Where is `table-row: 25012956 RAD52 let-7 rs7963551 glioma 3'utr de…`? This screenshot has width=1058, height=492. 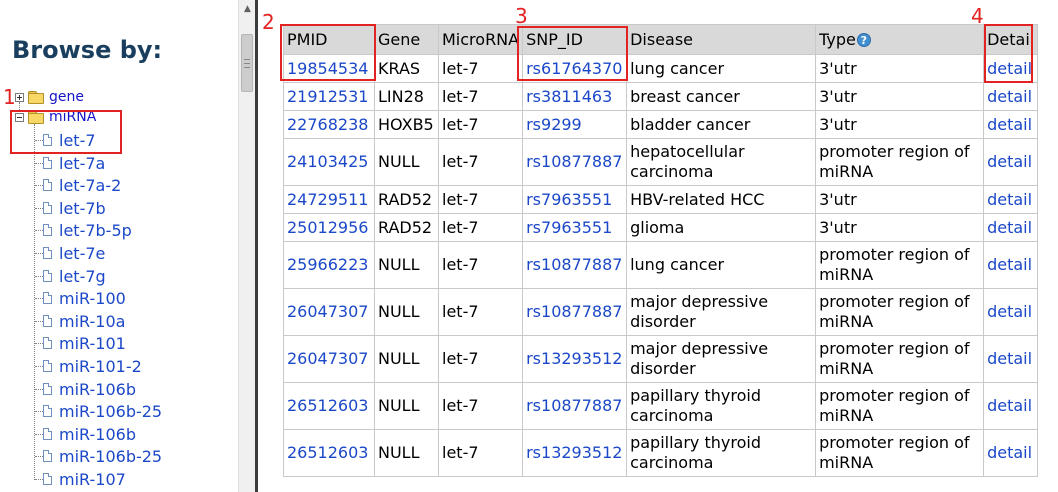 table-row: 25012956 RAD52 let-7 rs7963551 glioma 3'utr de… is located at coordinates (661, 227).